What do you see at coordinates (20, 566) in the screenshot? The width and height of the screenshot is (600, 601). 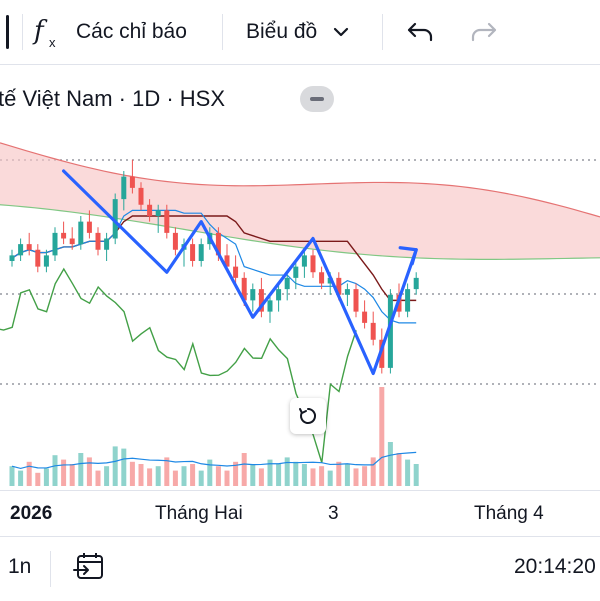 I see `range-1n-button: 1n` at bounding box center [20, 566].